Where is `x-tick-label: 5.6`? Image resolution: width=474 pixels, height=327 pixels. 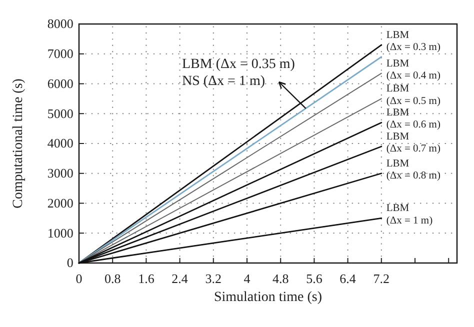 x-tick-label: 5.6 is located at coordinates (314, 278).